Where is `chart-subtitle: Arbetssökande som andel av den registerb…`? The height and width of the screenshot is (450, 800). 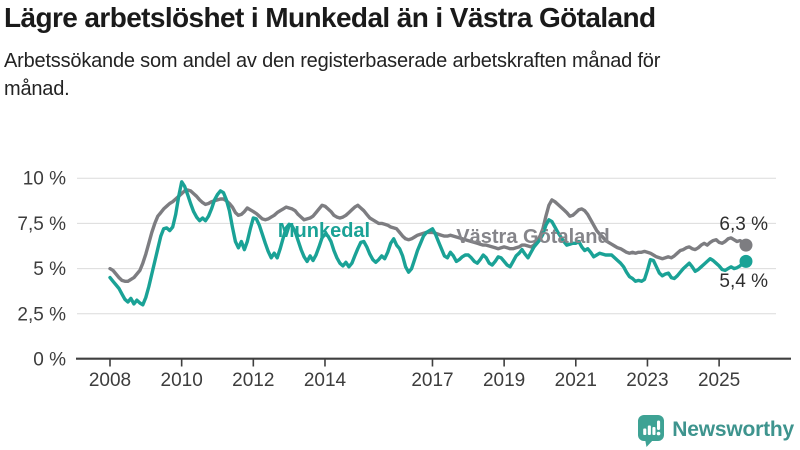 chart-subtitle: Arbetssökande som andel av den registerb… is located at coordinates (332, 75).